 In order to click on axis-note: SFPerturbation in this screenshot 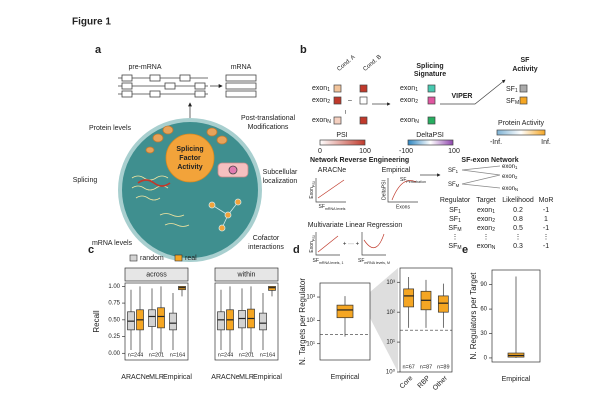, I will do `click(413, 180)`.